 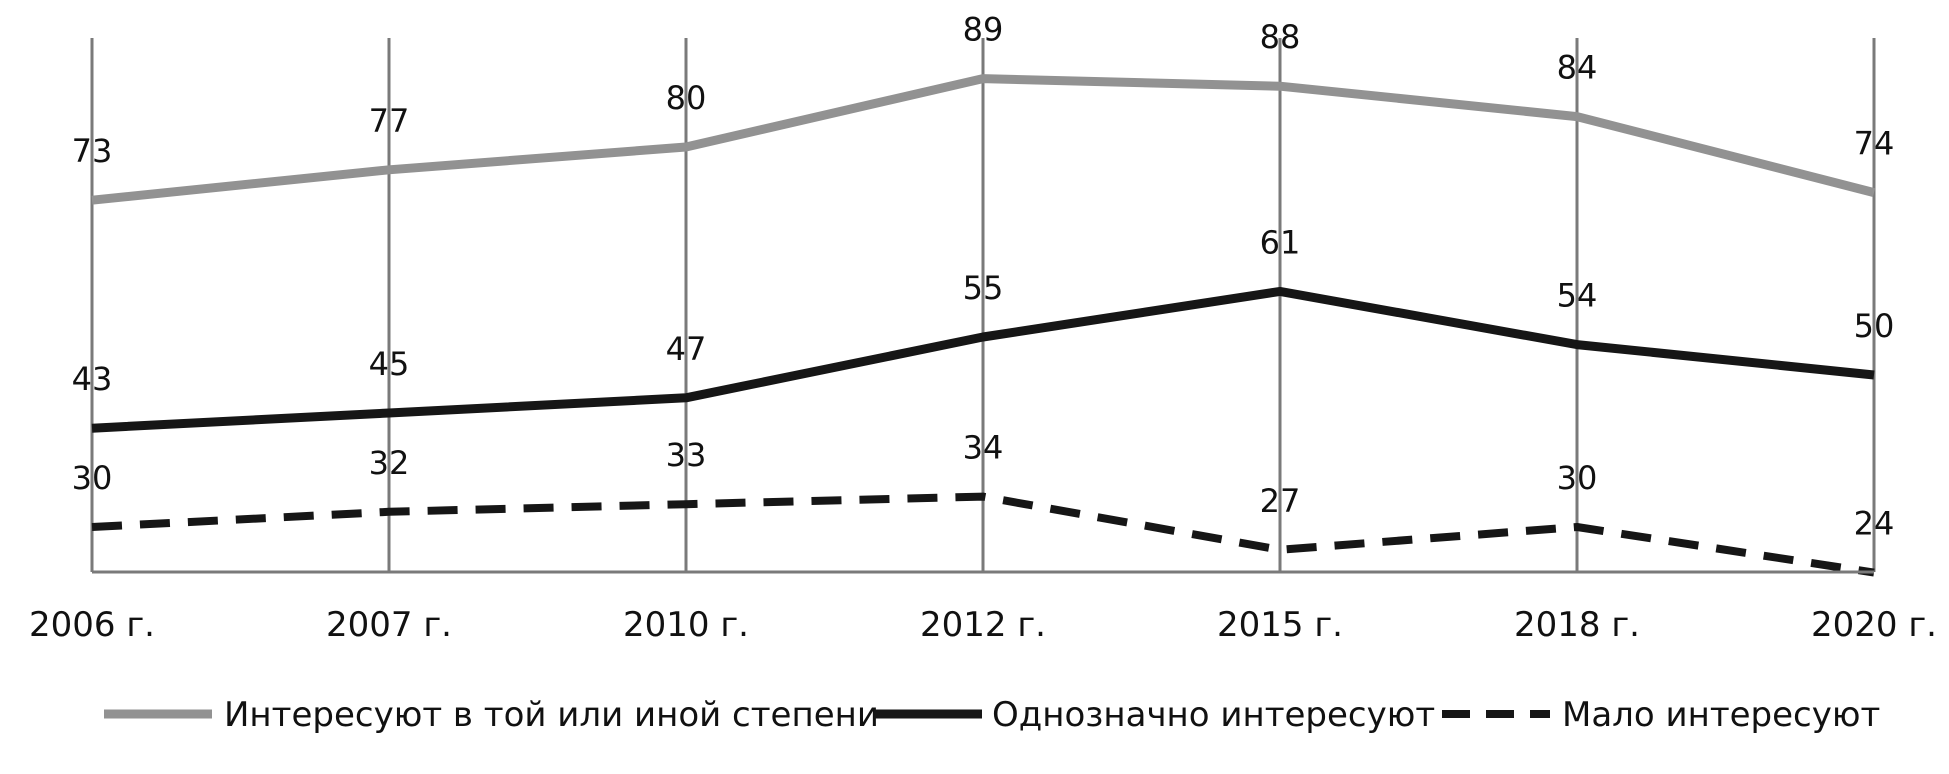 What do you see at coordinates (1577, 68) in the screenshot?
I see `data-label: 84` at bounding box center [1577, 68].